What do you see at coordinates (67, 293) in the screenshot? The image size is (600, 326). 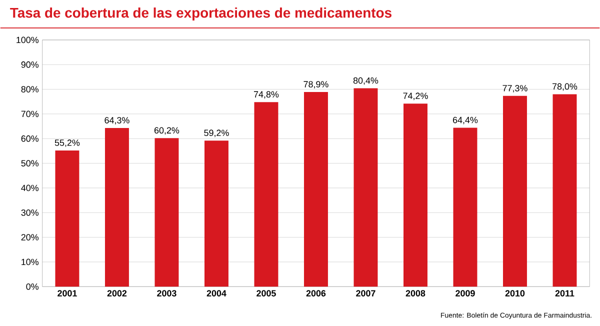 I see `x-tick-label: 2001` at bounding box center [67, 293].